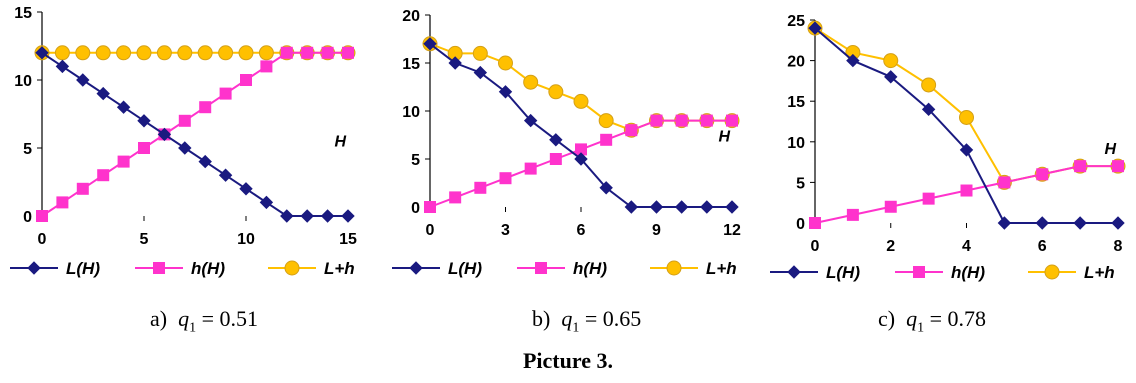  Describe the element at coordinates (348, 239) in the screenshot. I see `x-tick-label: 15` at that location.